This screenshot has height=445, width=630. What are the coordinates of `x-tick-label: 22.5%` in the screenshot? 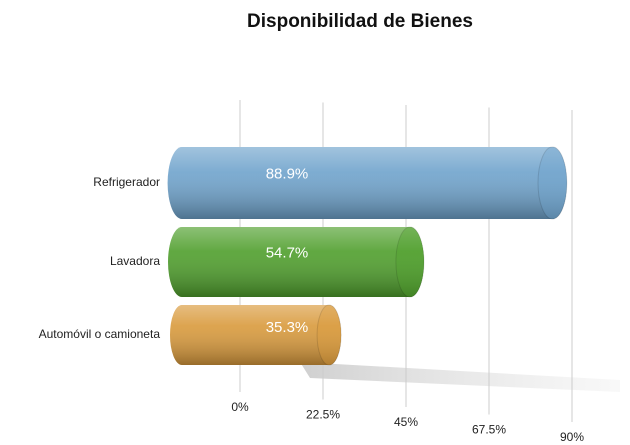 It's located at (323, 415).